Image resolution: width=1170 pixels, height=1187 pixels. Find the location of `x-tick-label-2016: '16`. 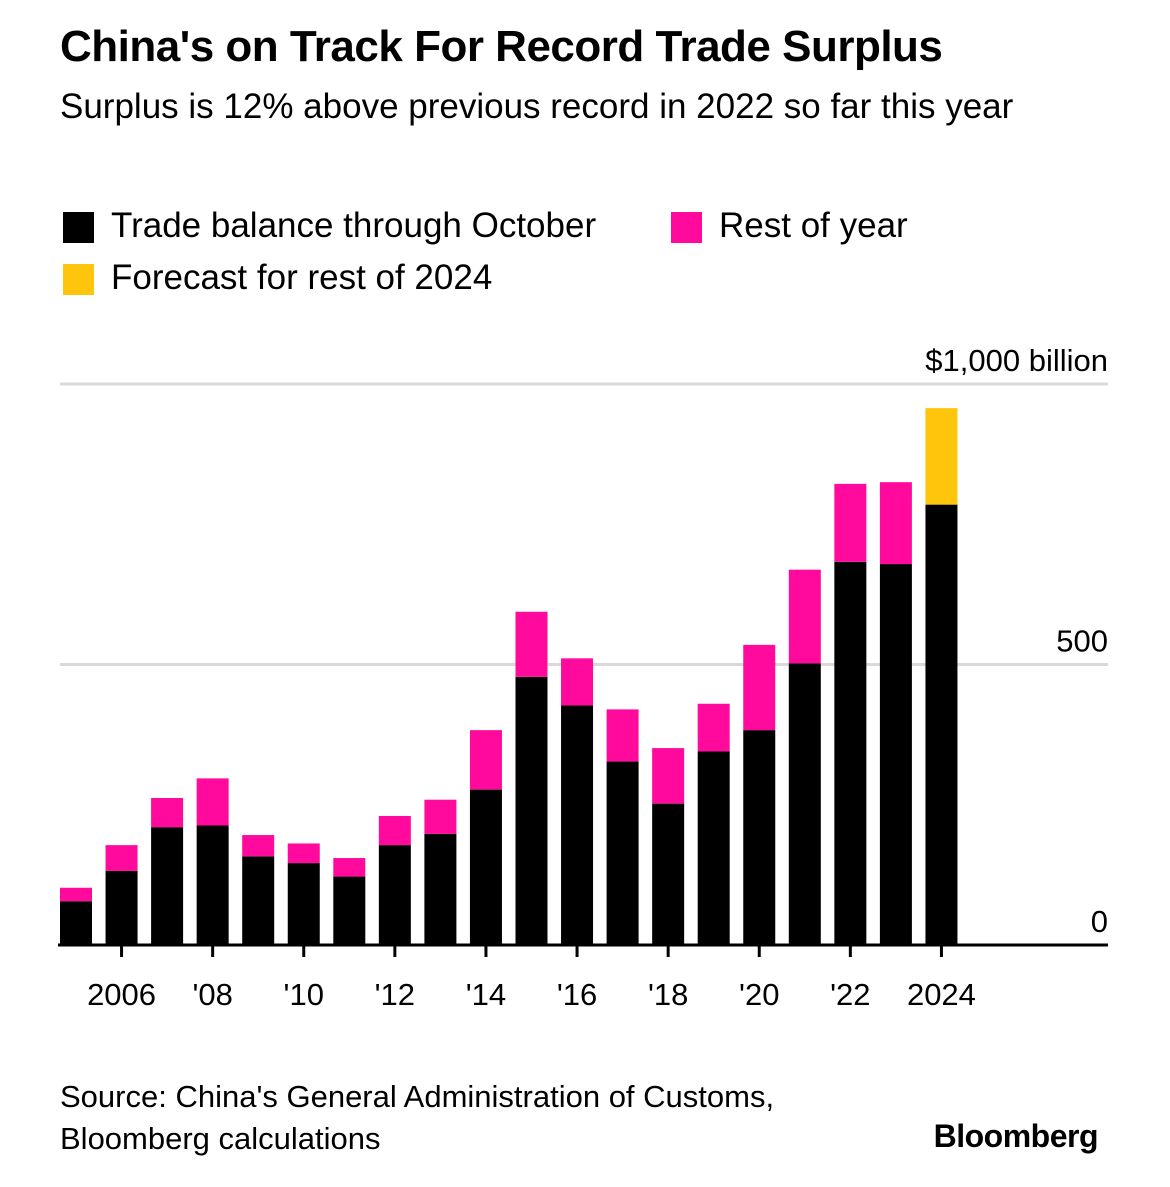

x-tick-label-2016: '16 is located at coordinates (577, 994).